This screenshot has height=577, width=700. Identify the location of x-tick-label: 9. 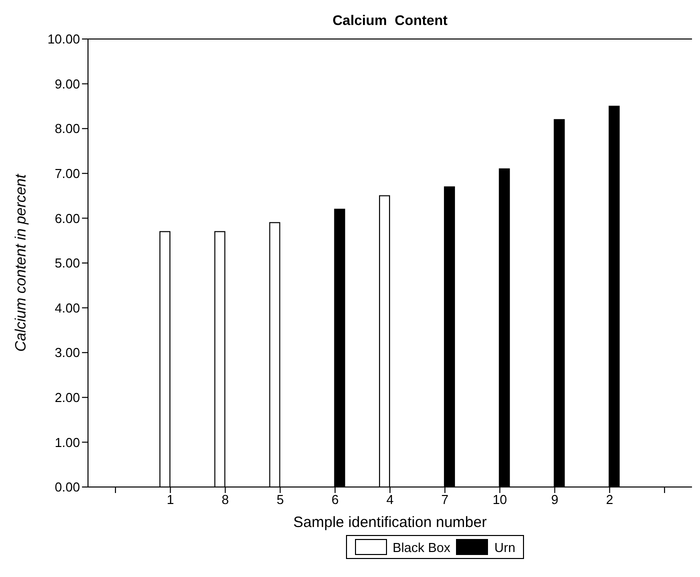
(554, 500).